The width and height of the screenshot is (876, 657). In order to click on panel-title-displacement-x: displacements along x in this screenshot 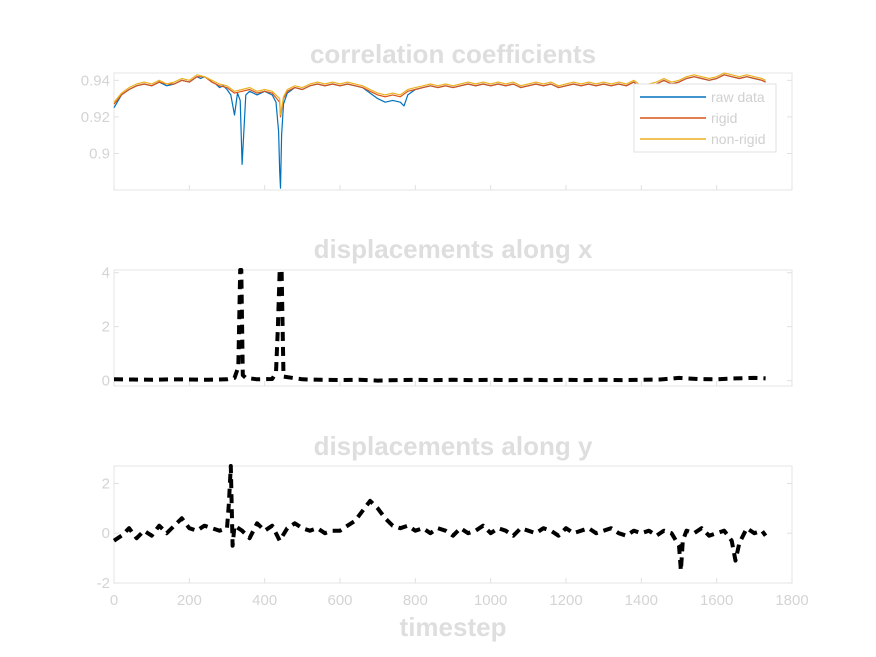, I will do `click(453, 249)`.